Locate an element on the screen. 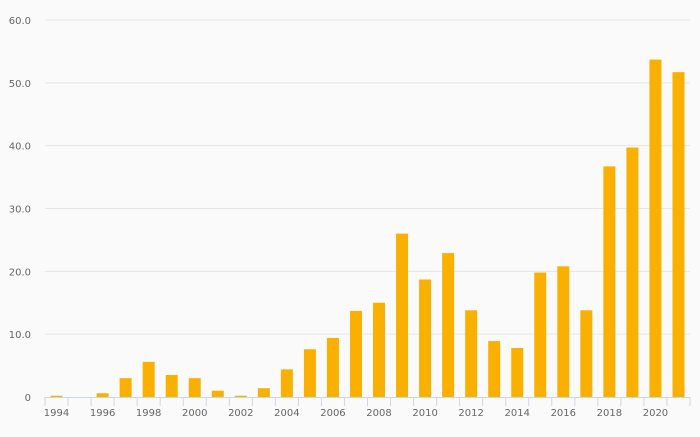 The image size is (700, 437). bar-2014 is located at coordinates (517, 372).